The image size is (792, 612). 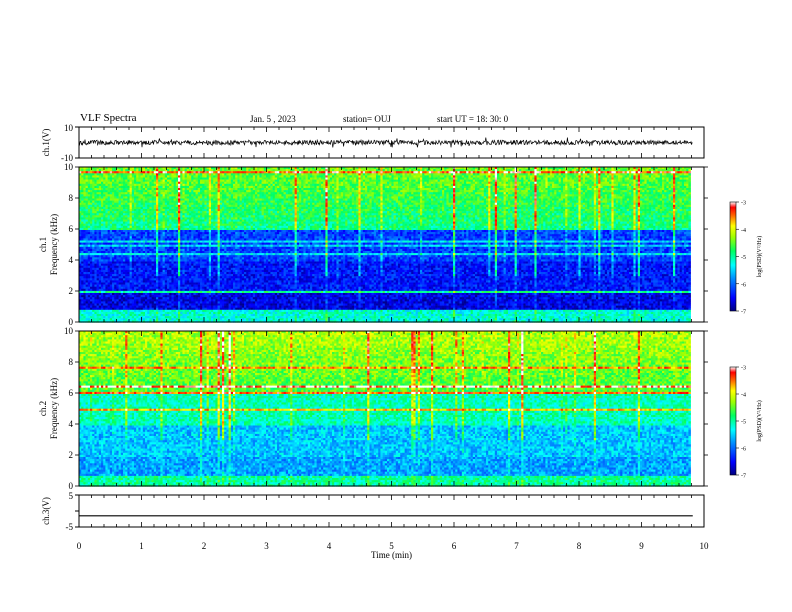 What do you see at coordinates (71, 260) in the screenshot?
I see `ch1-spec-ytick: 4` at bounding box center [71, 260].